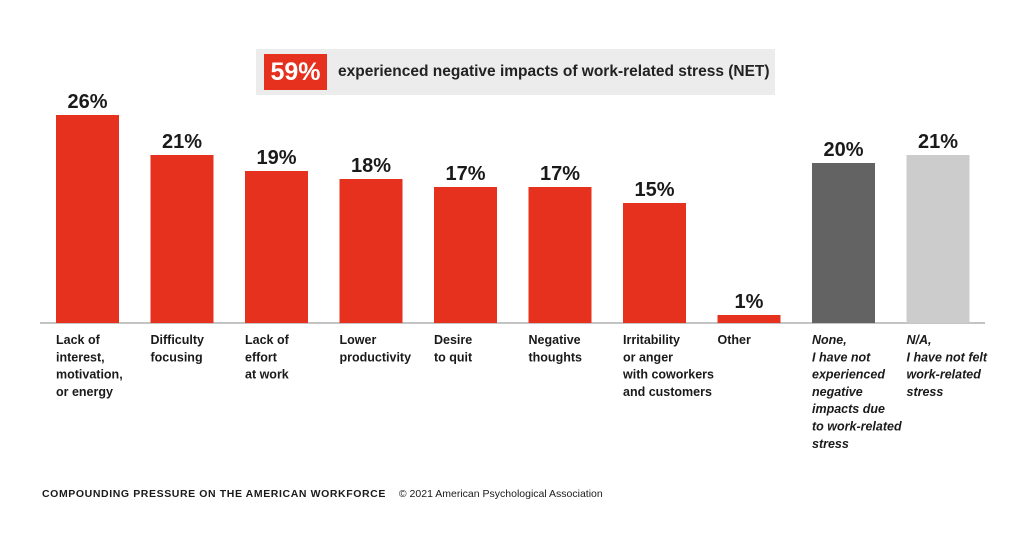 Image resolution: width=1024 pixels, height=541 pixels. I want to click on bar-value-label: 15%, so click(654, 190).